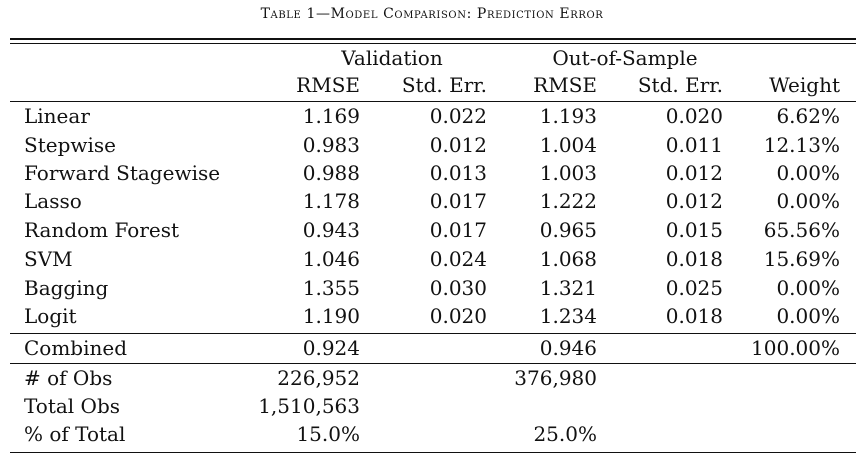 This screenshot has width=864, height=462. I want to click on out-of-sample-group-header: Out-of-Sample, so click(625, 58).